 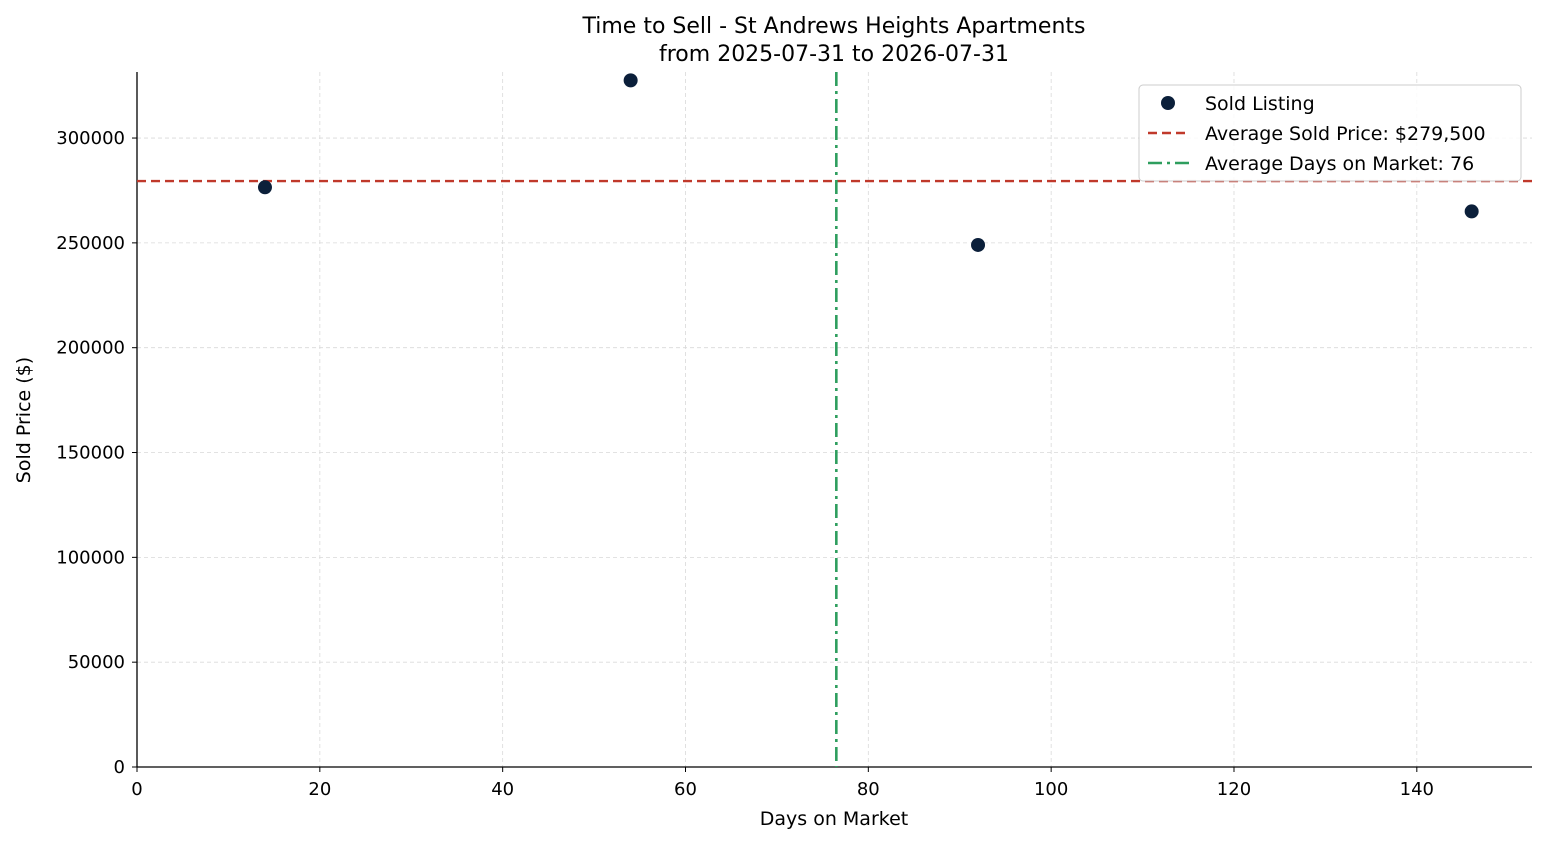 I want to click on legend-box, so click(x=1330, y=133).